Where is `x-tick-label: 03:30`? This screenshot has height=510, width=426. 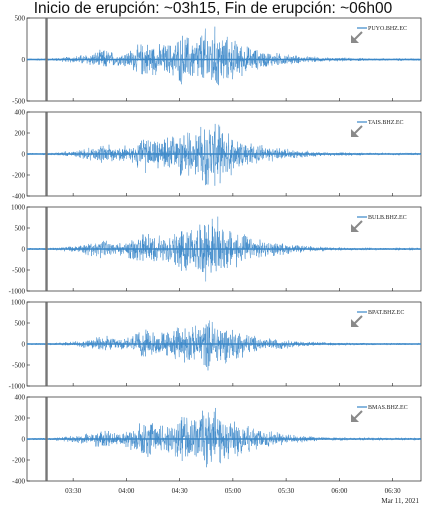
x-tick-label: 03:30 is located at coordinates (73, 491).